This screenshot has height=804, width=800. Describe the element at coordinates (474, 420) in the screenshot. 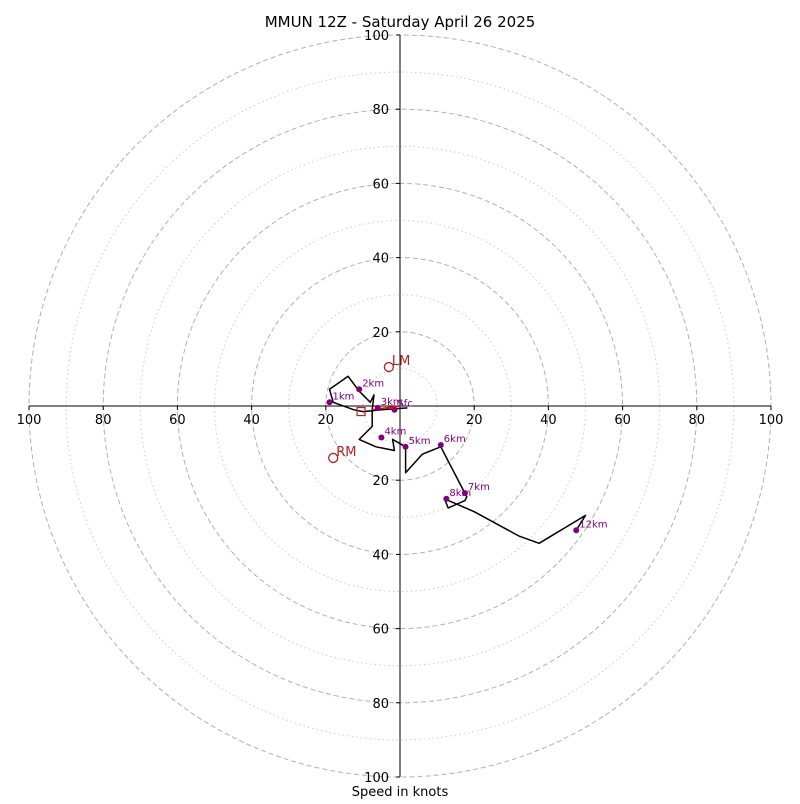

I see `tick-label-right-20: 20` at that location.